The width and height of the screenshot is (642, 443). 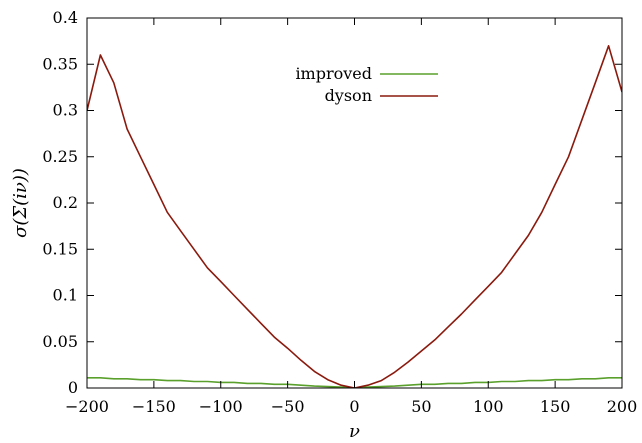 I want to click on x-tick-label: −50, so click(x=288, y=406).